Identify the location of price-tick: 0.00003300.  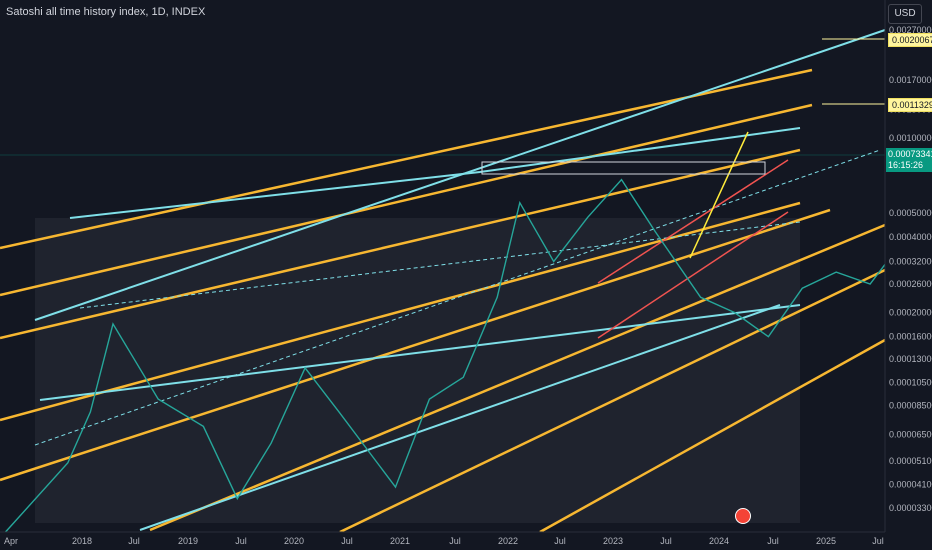
(910, 508).